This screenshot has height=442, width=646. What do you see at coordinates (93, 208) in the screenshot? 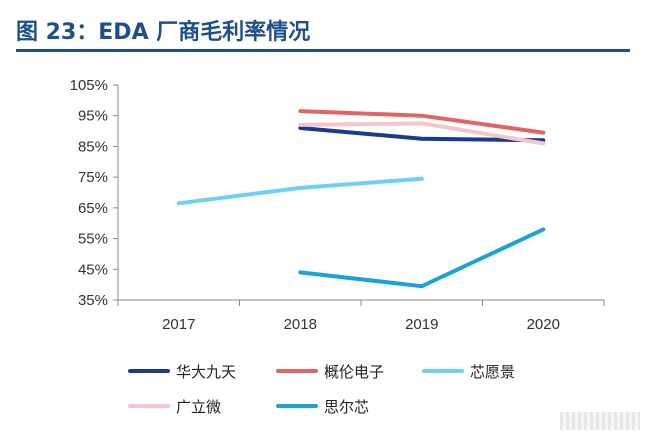
I see `y-tick-label: 65%` at bounding box center [93, 208].